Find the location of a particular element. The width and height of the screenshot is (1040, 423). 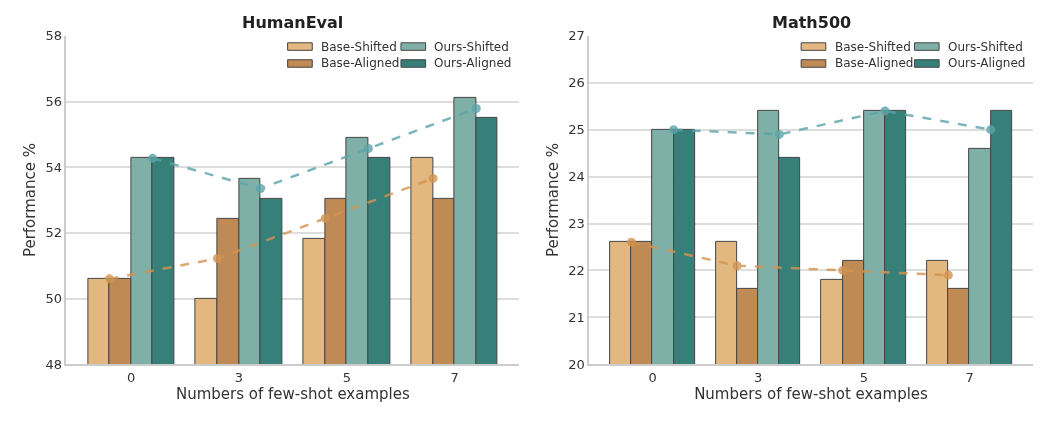

y-tick-label: 22 is located at coordinates (576, 270).